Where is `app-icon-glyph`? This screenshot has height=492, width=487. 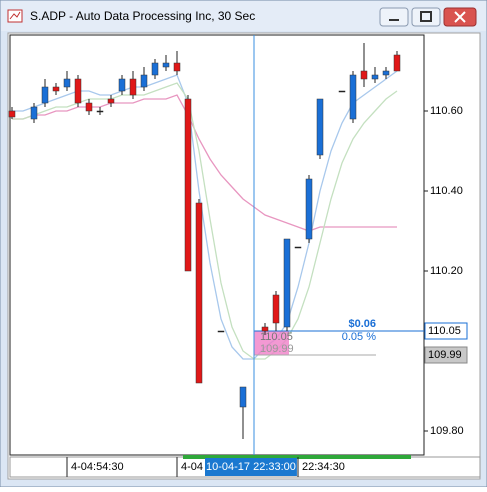
app-icon-glyph is located at coordinates (15, 15).